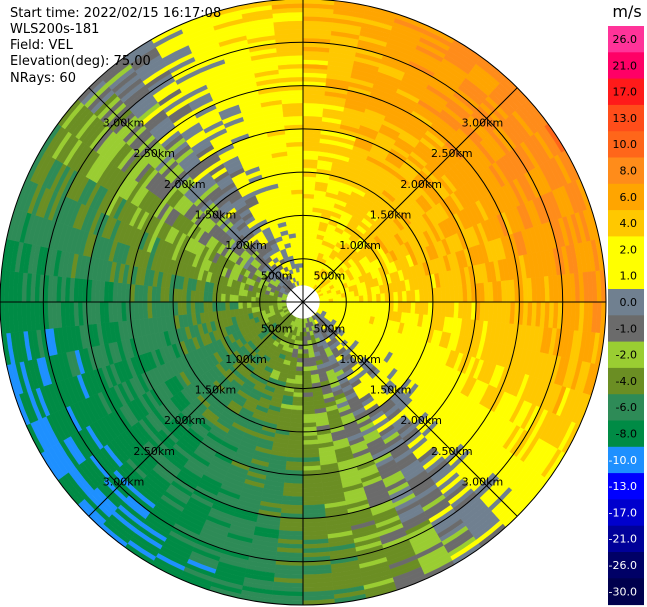 This screenshot has width=647, height=607. Describe the element at coordinates (623, 539) in the screenshot. I see `colorbar-tick-label: -21.0` at that location.